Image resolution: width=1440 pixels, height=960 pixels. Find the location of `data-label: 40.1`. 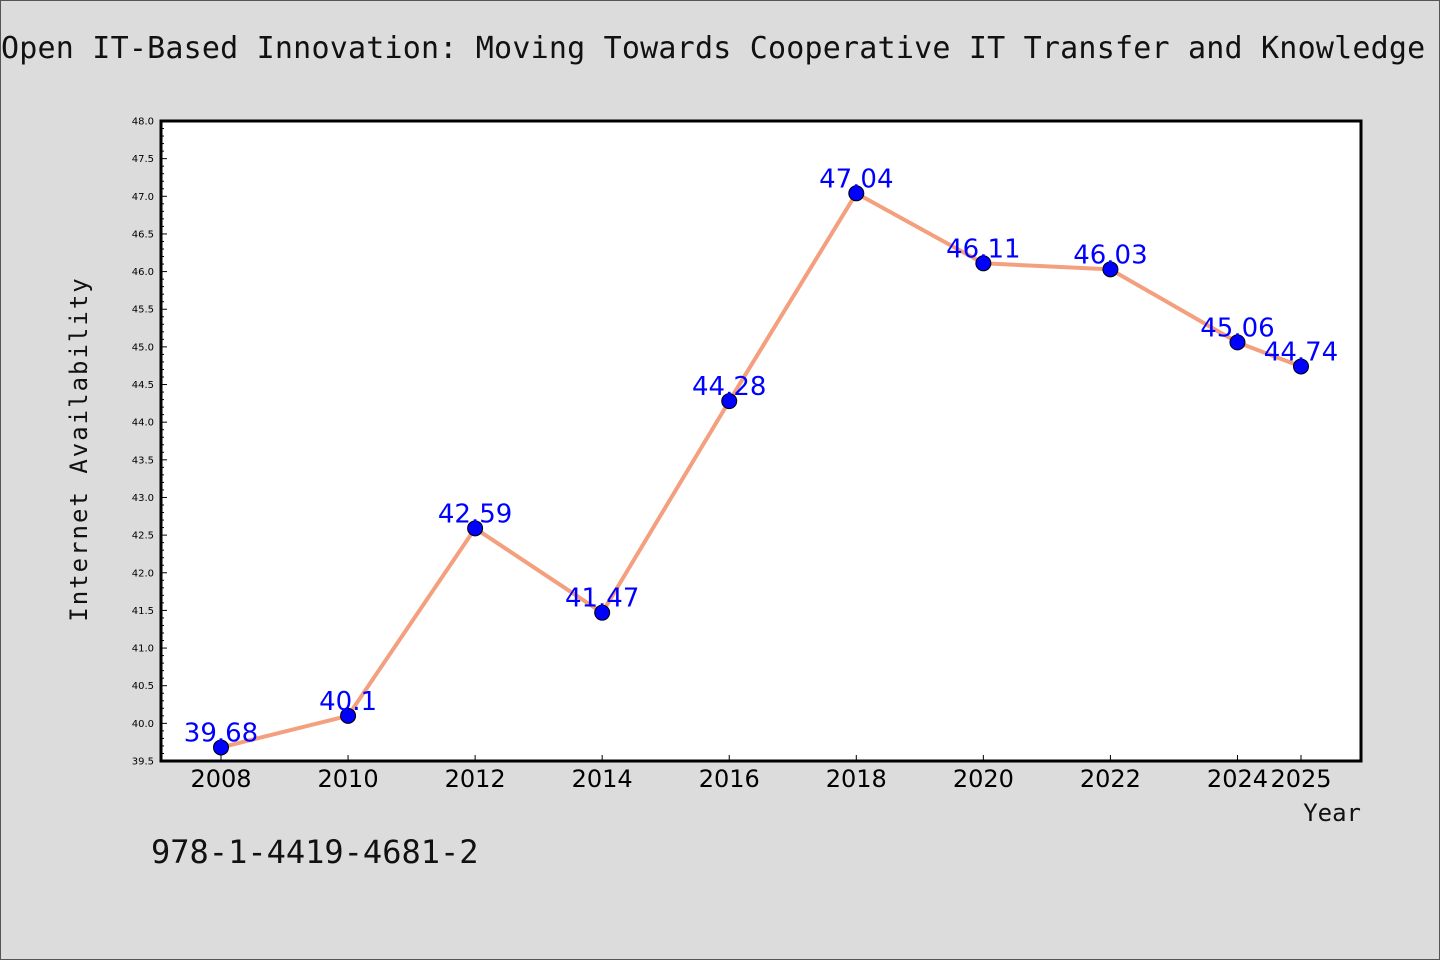

data-label: 40.1 is located at coordinates (348, 702).